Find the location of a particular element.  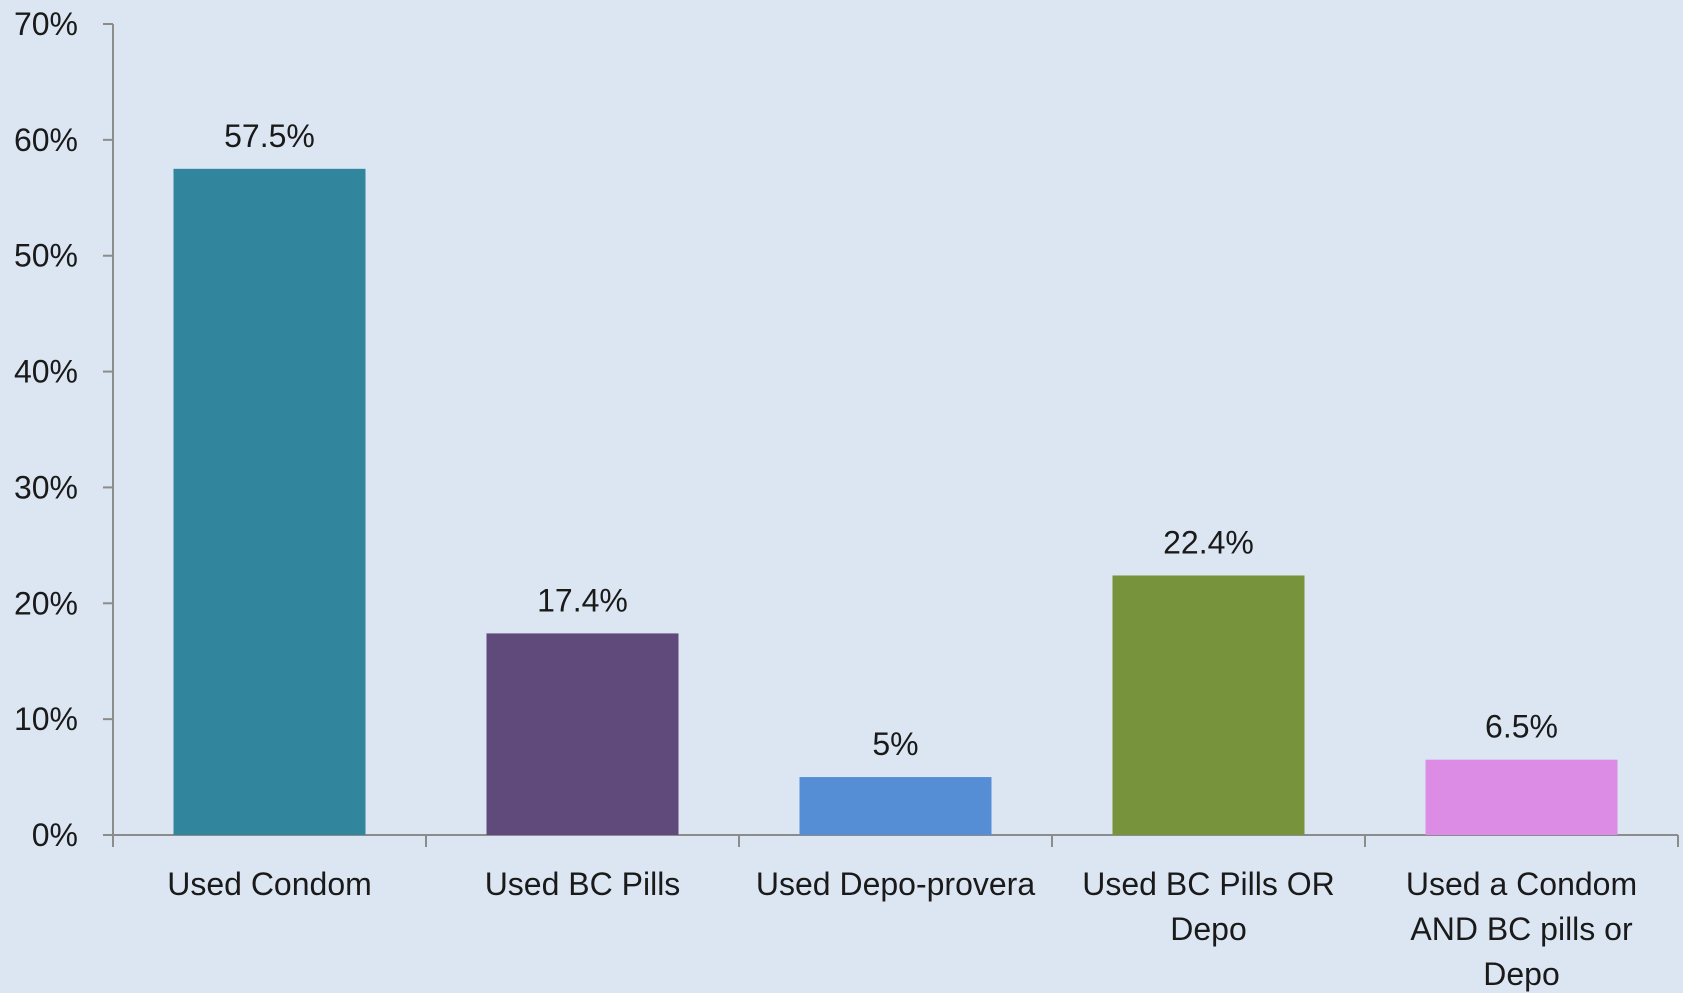

x-axis-ticks is located at coordinates (895, 841).